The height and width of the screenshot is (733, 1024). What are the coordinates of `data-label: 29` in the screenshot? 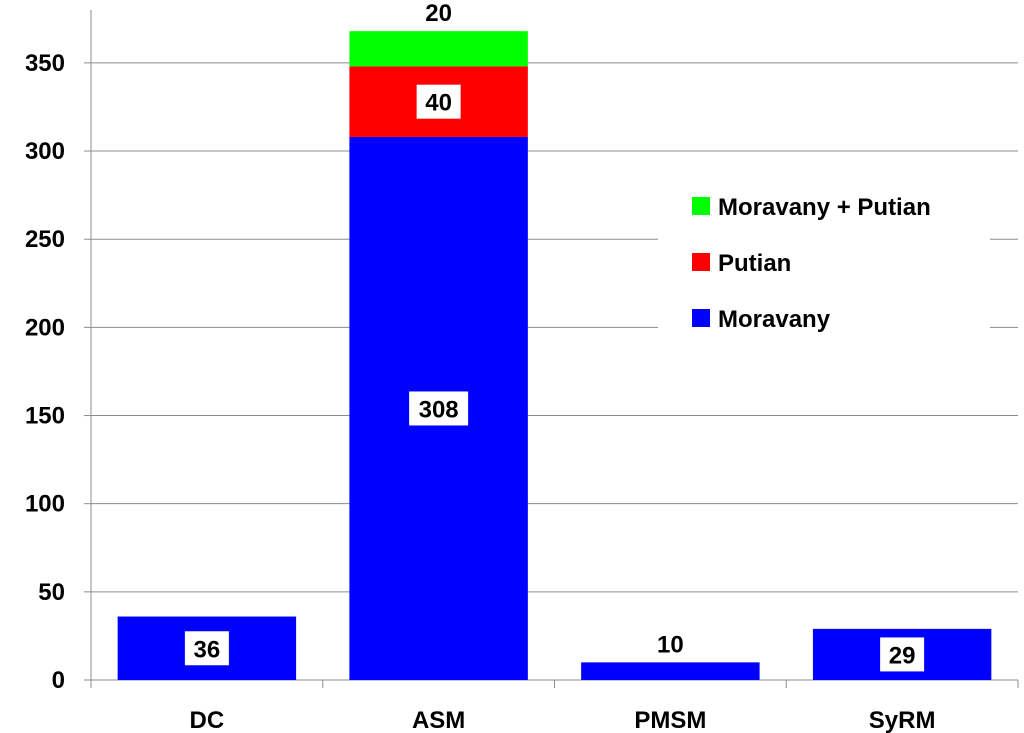 It's located at (902, 655).